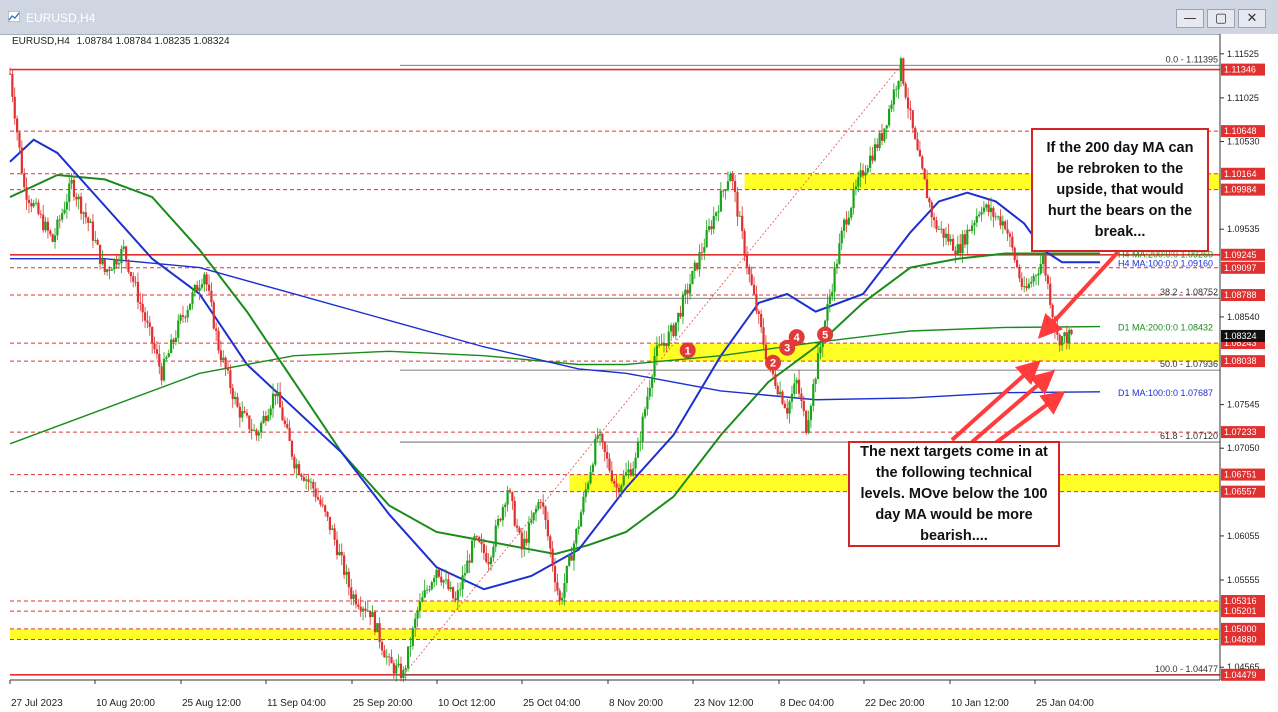  I want to click on minimize-button: —, so click(1190, 18).